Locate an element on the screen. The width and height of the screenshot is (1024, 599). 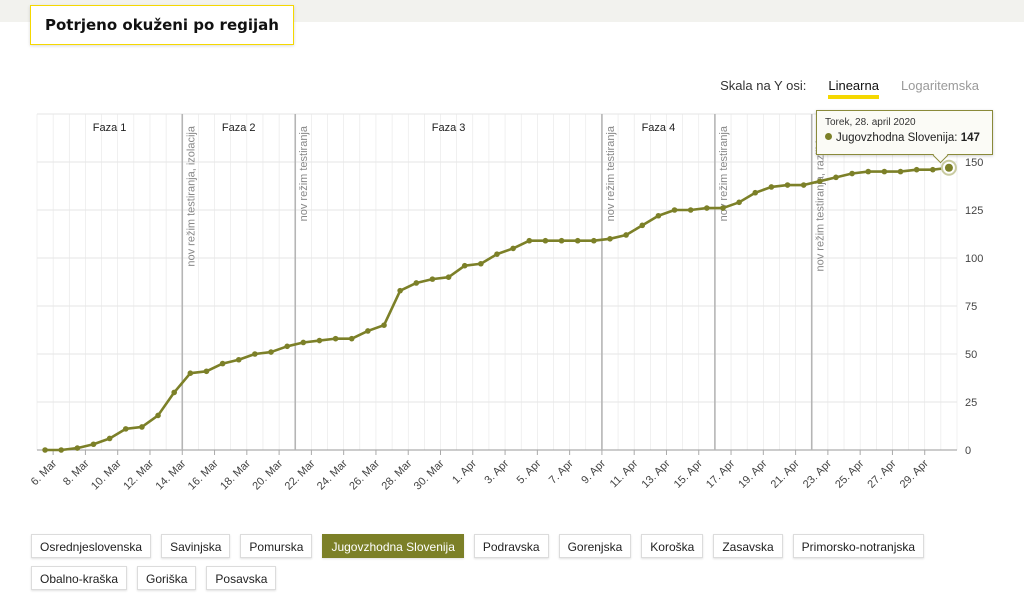
x-tick-label: 27. Apr is located at coordinates (881, 473).